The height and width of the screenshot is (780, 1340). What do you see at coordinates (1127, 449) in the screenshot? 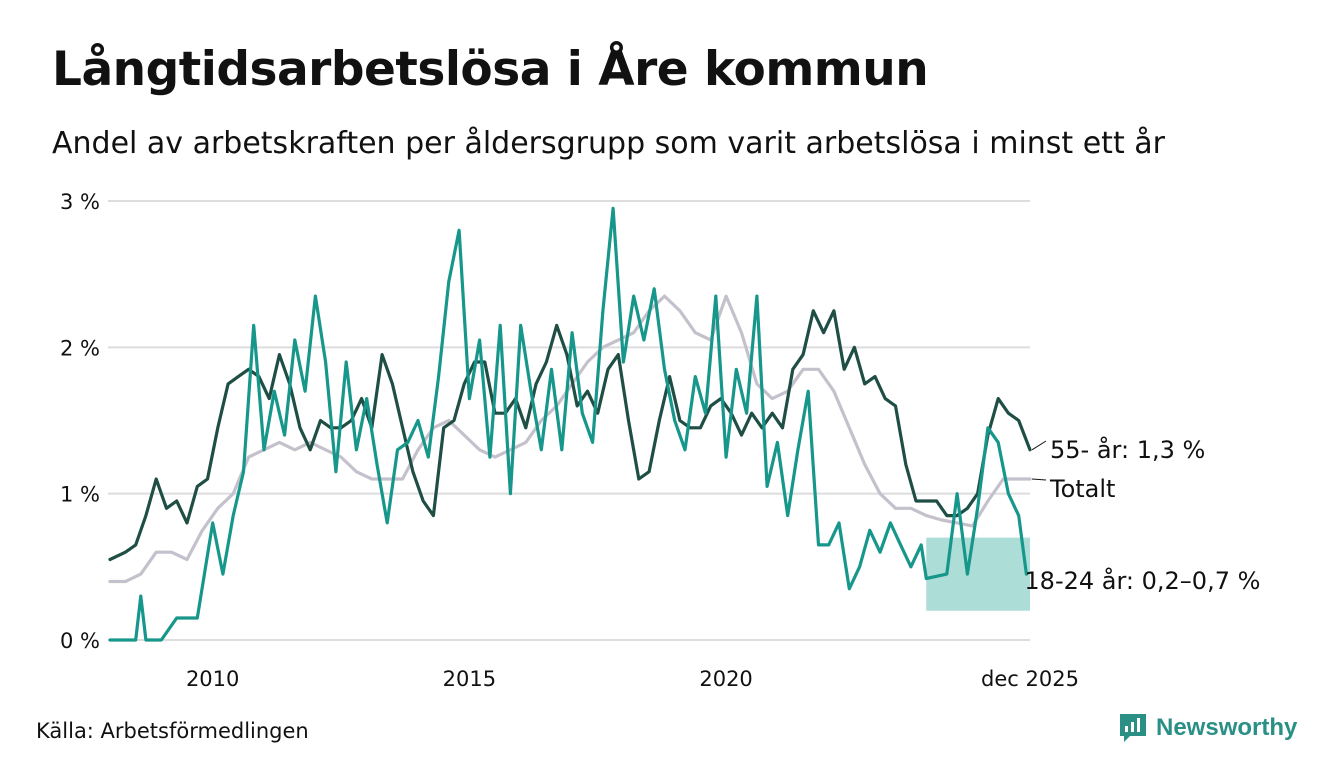
I see `series-end-label: 55- år: 1,3 %` at bounding box center [1127, 449].